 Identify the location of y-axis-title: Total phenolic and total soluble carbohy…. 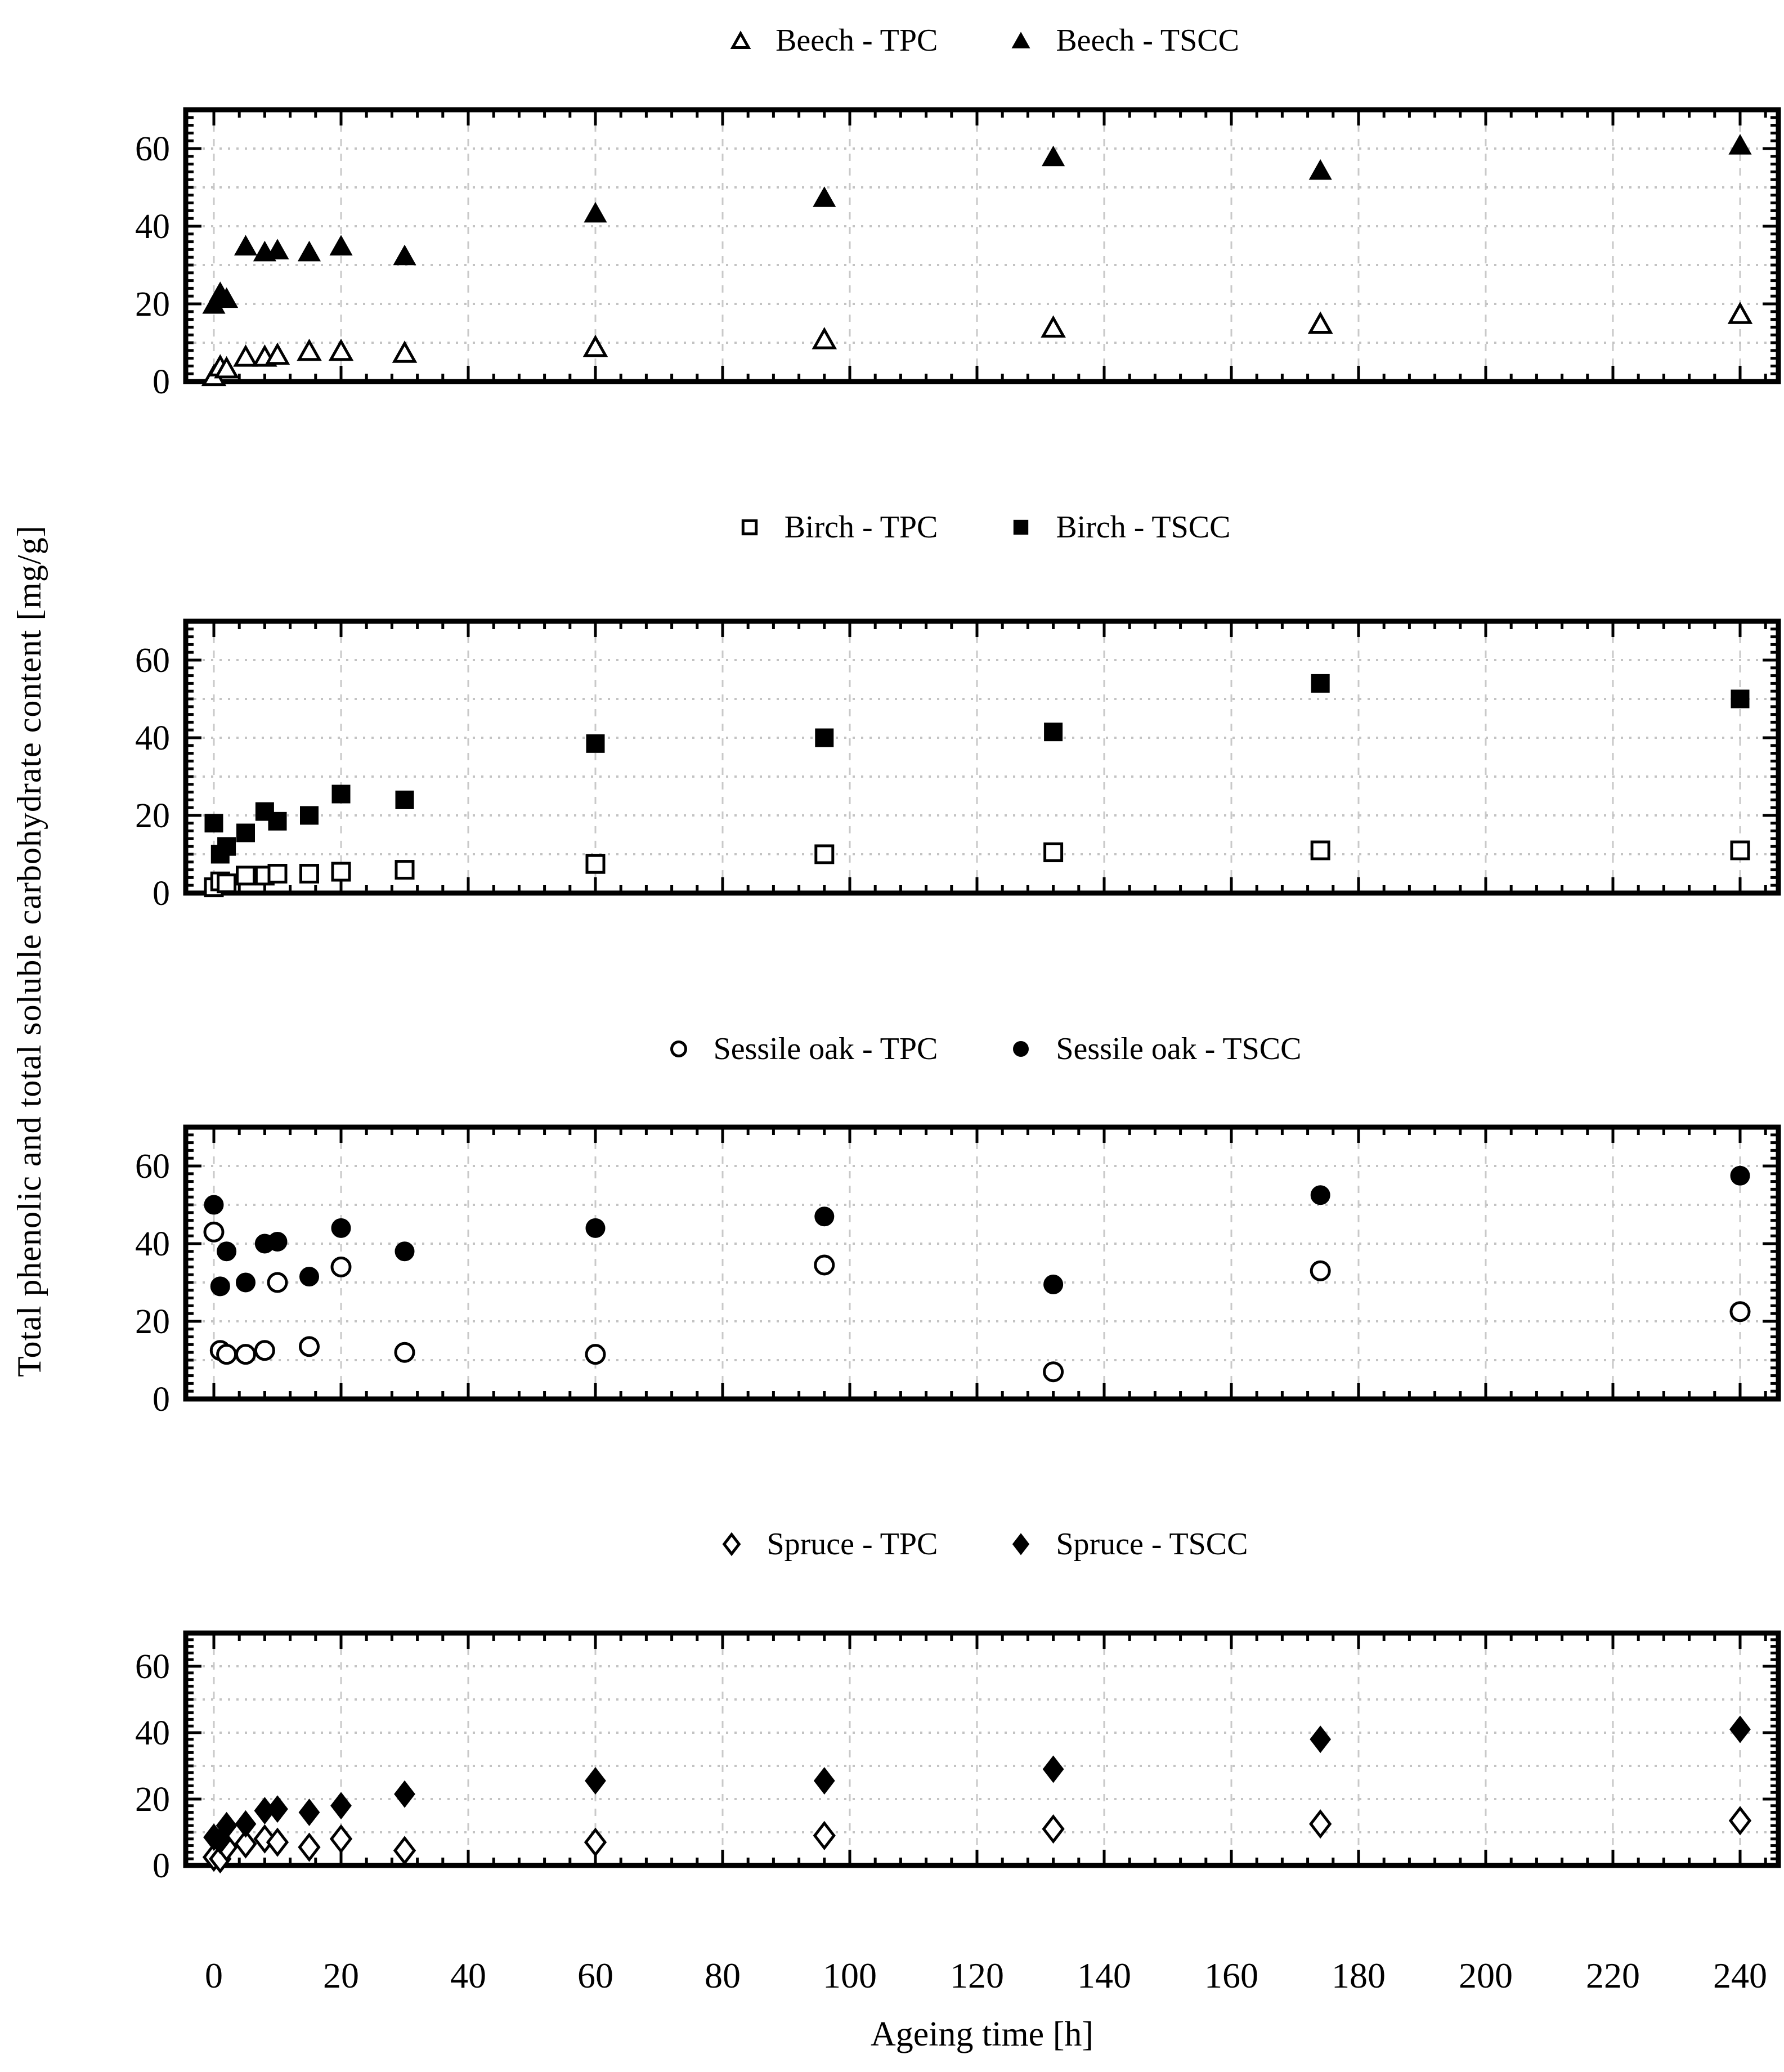
(30, 951).